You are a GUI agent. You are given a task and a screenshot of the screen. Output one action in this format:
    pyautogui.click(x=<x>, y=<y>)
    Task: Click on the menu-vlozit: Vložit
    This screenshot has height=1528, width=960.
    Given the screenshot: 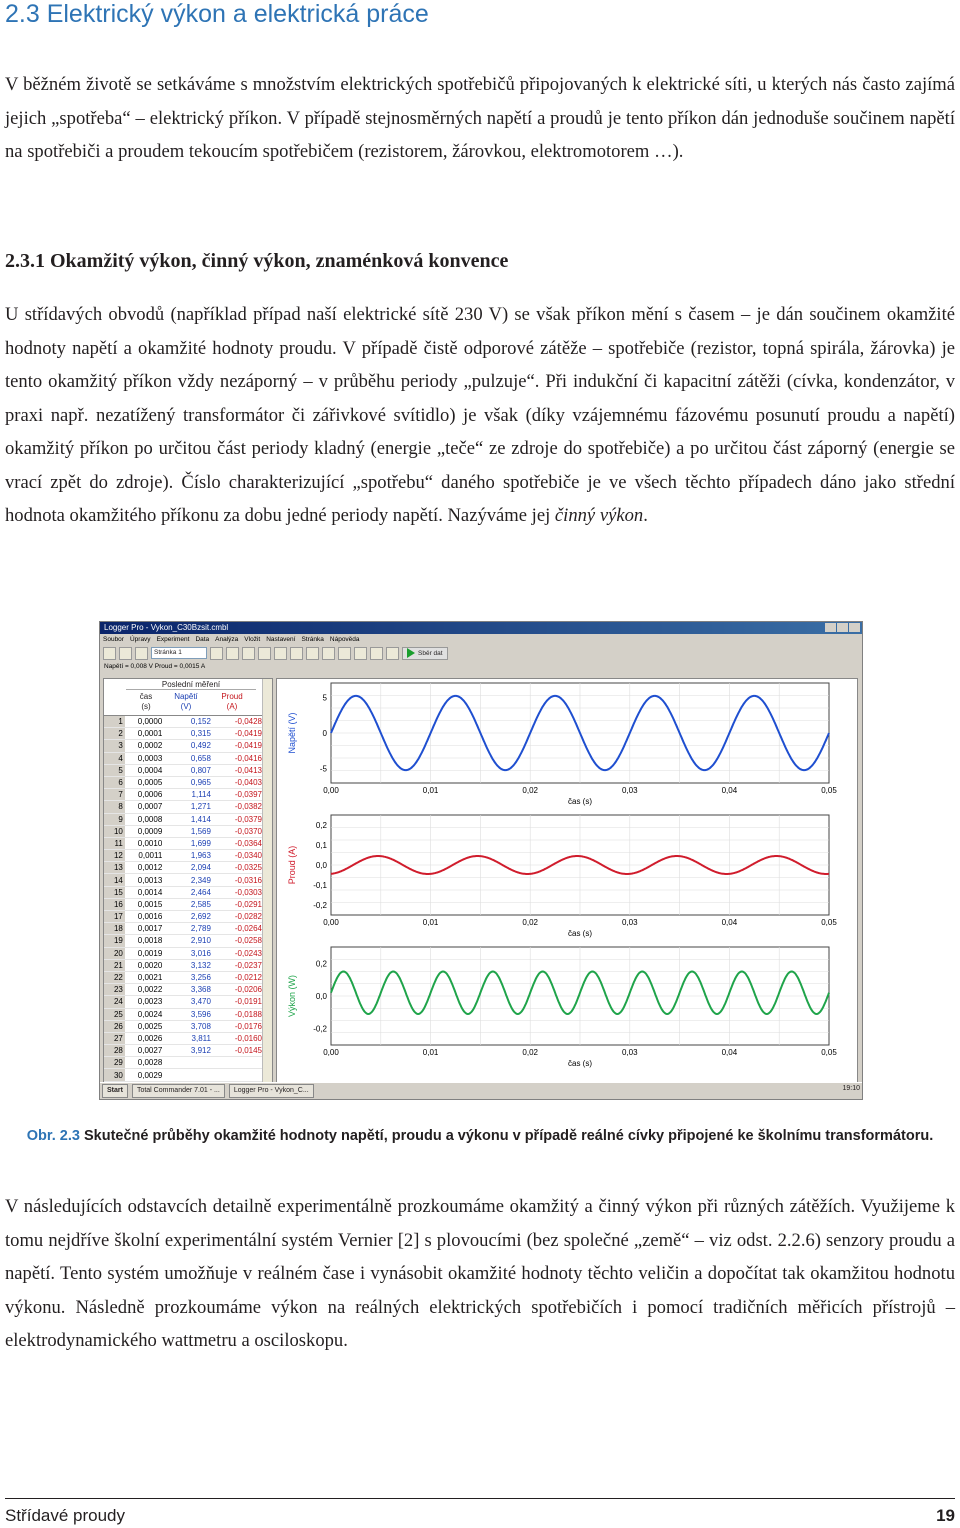 What is the action you would take?
    pyautogui.click(x=252, y=639)
    